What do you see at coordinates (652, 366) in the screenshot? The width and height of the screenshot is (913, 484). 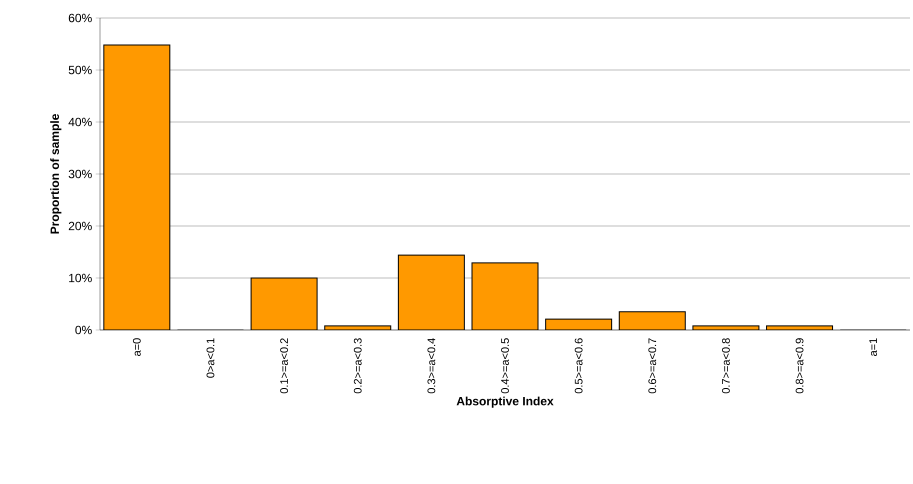 I see `x-tick-label: 0.6>=a<0.7` at bounding box center [652, 366].